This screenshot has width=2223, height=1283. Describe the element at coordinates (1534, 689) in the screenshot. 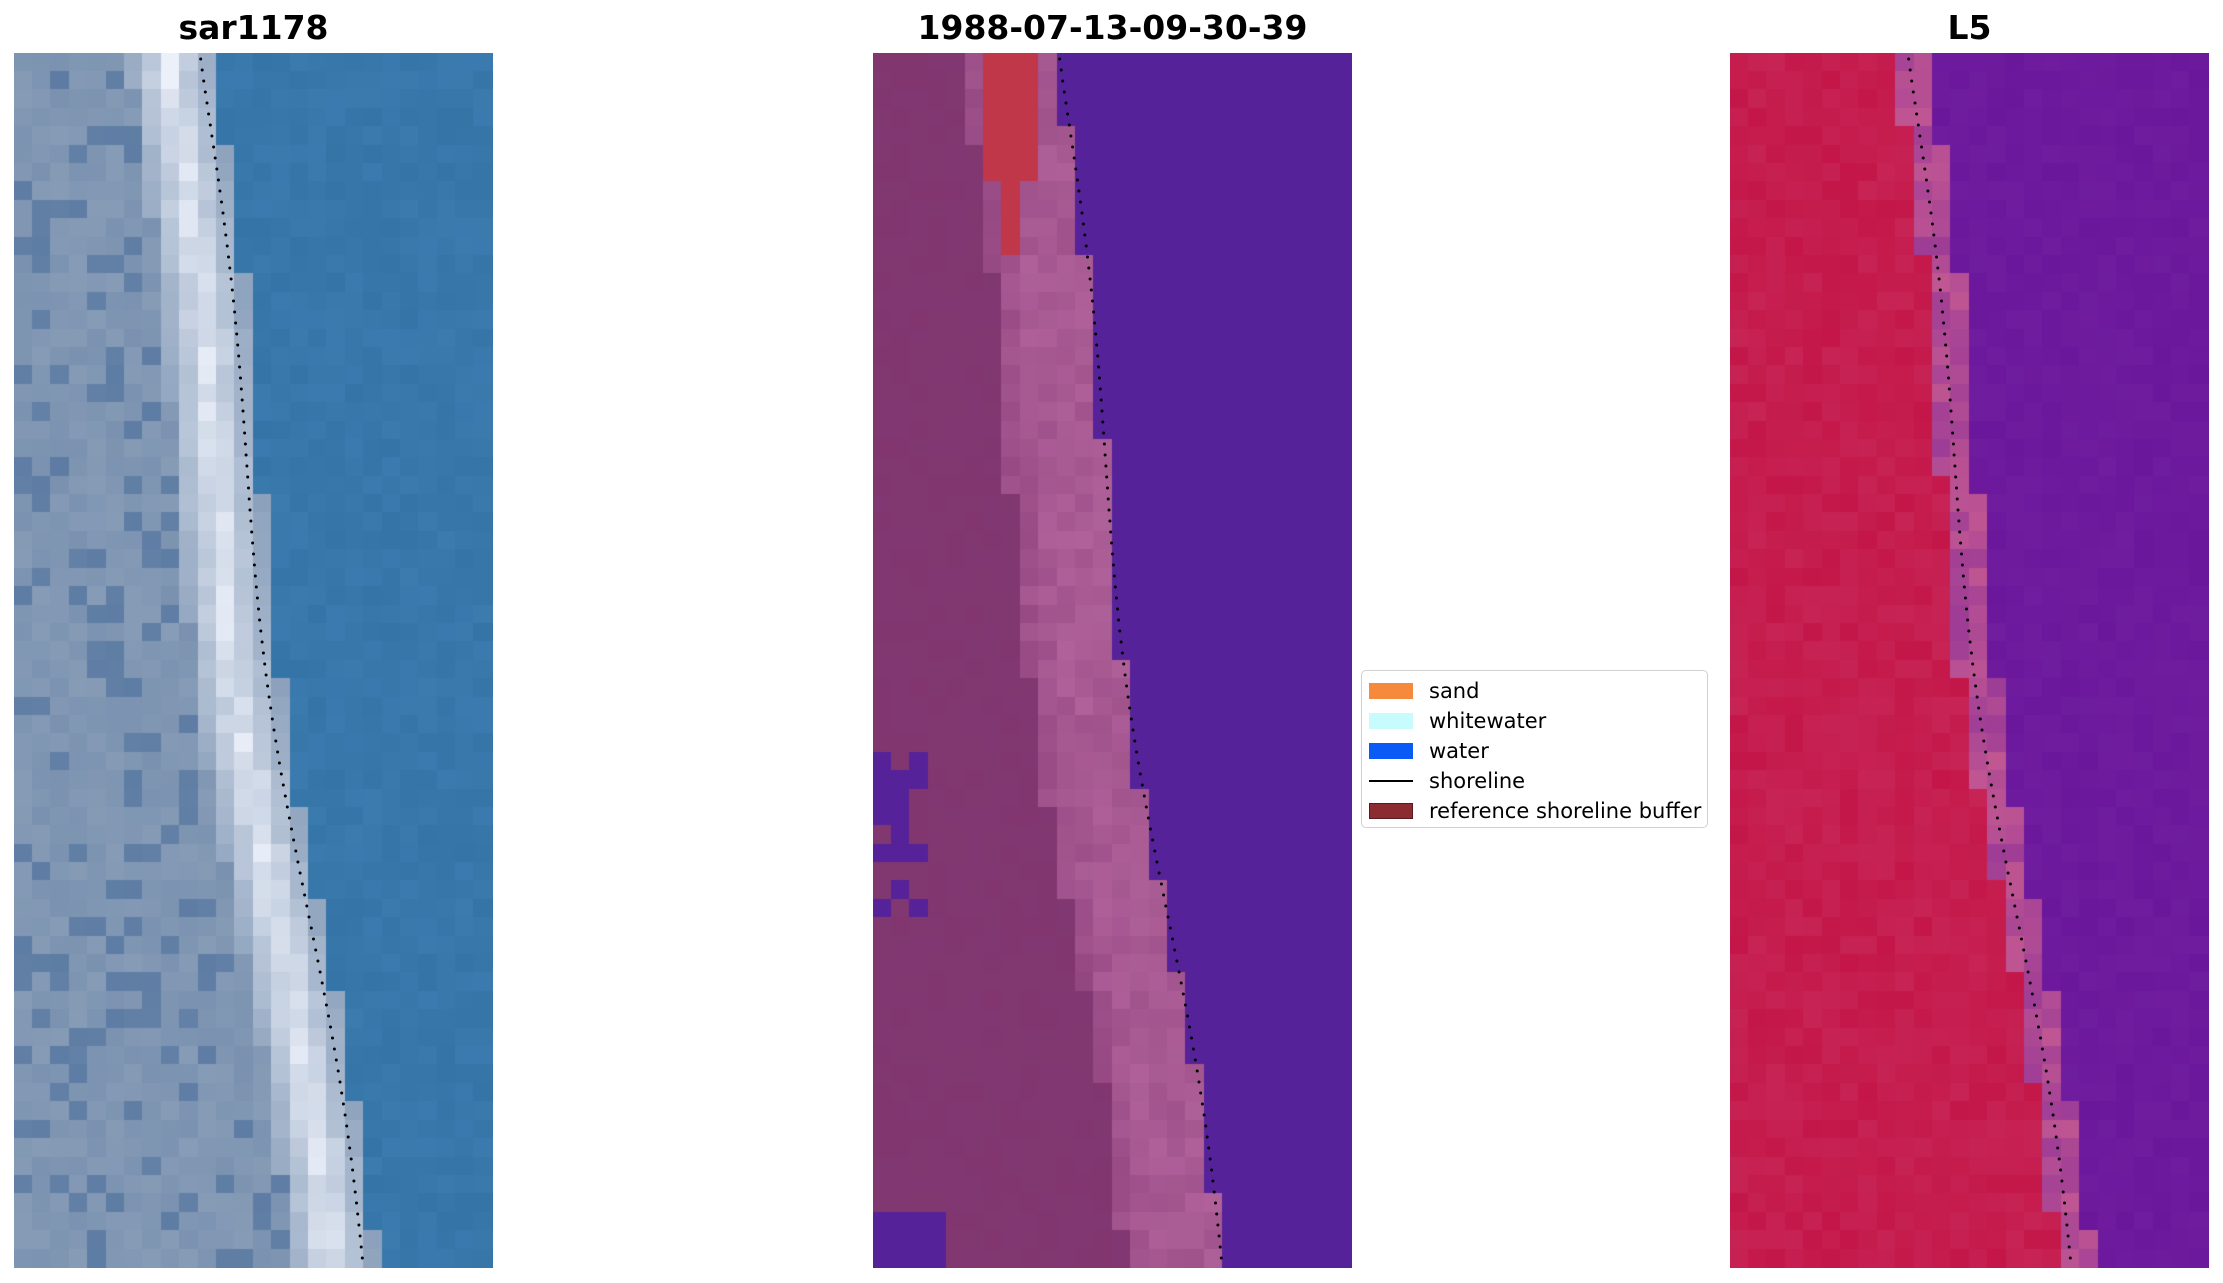

I see `legend-item-sand: sand` at that location.